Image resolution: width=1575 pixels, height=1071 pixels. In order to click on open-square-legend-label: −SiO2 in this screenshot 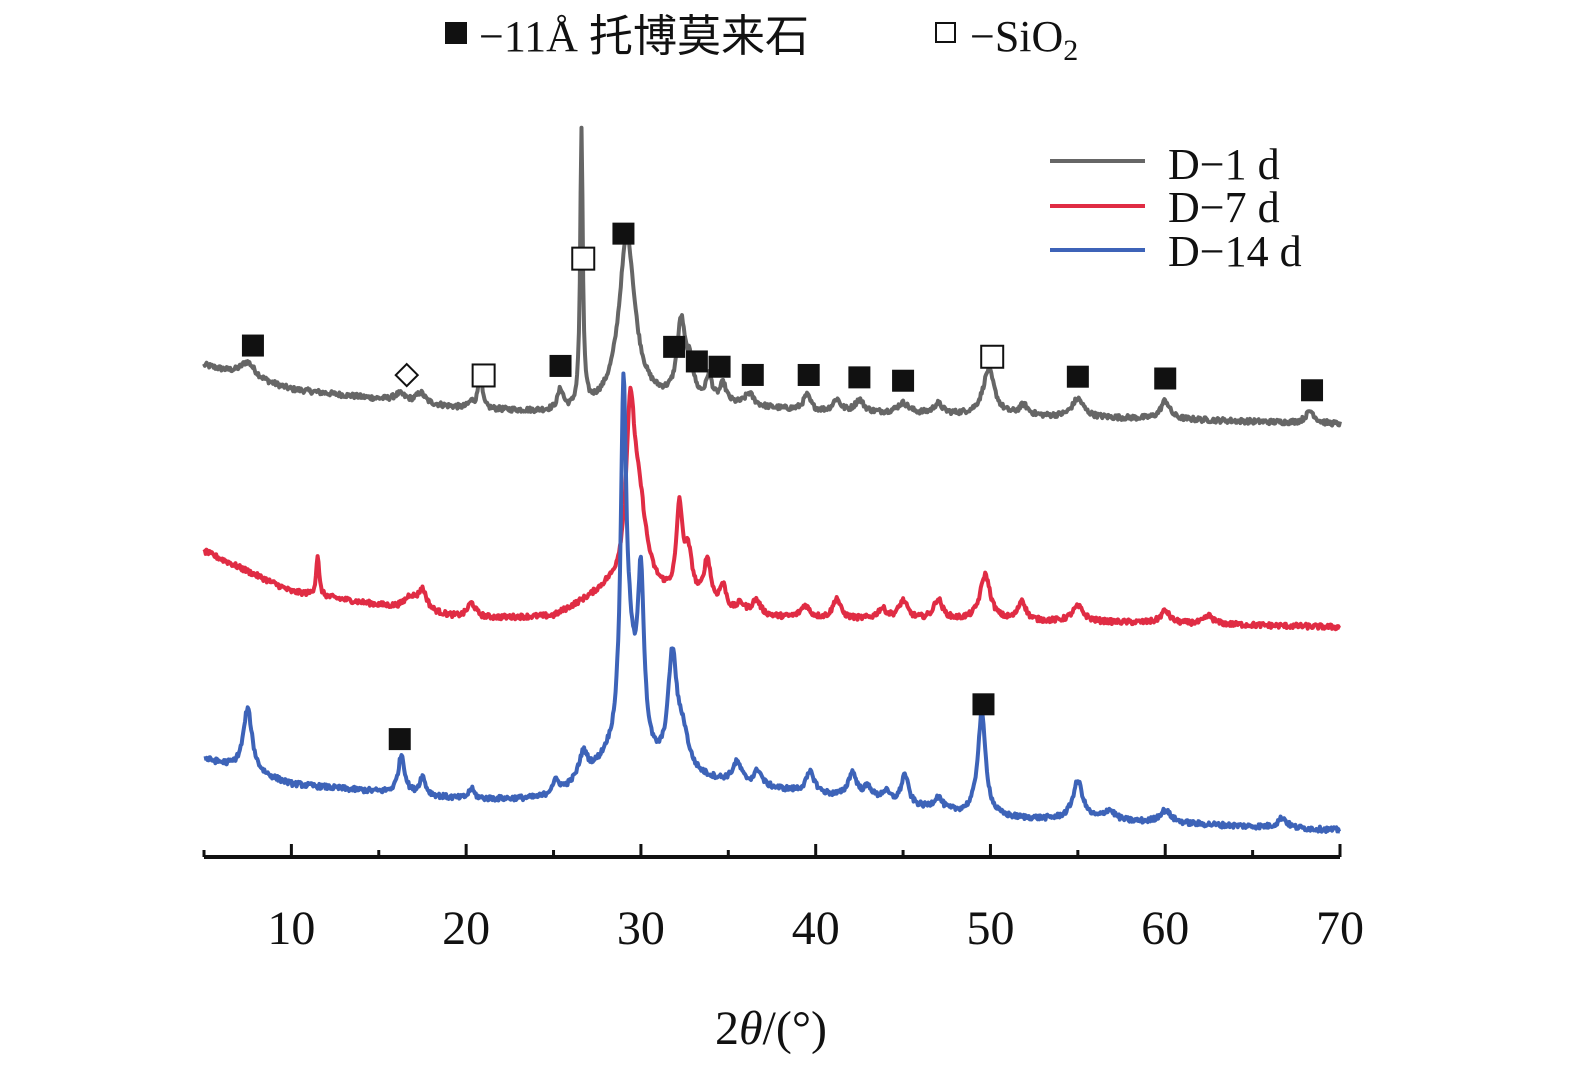, I will do `click(1024, 39)`.